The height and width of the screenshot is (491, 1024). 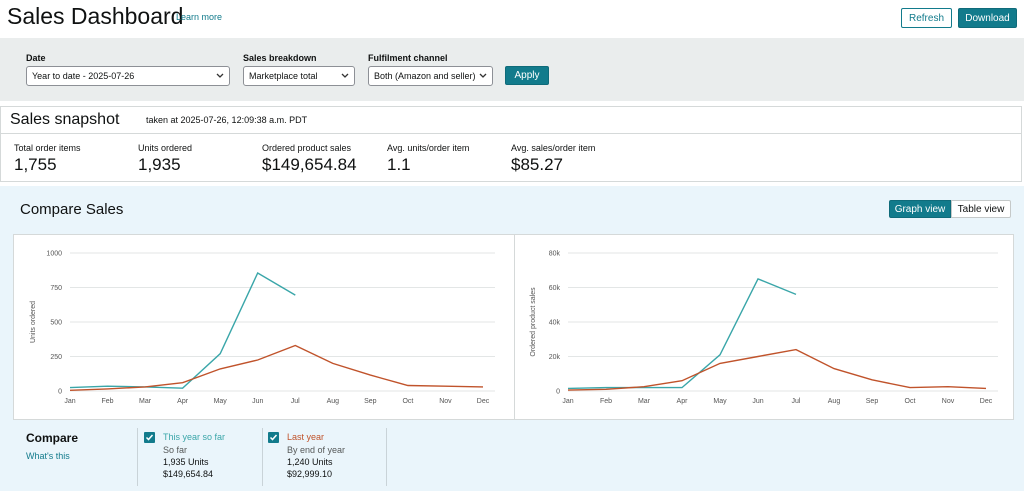 What do you see at coordinates (428, 148) in the screenshot?
I see `metric-label: Avg. units/order item` at bounding box center [428, 148].